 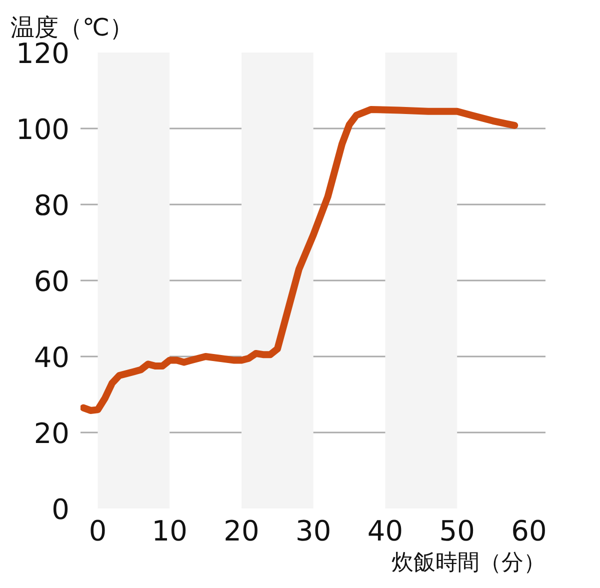 What do you see at coordinates (61, 509) in the screenshot?
I see `y-tick-label: 0` at bounding box center [61, 509].